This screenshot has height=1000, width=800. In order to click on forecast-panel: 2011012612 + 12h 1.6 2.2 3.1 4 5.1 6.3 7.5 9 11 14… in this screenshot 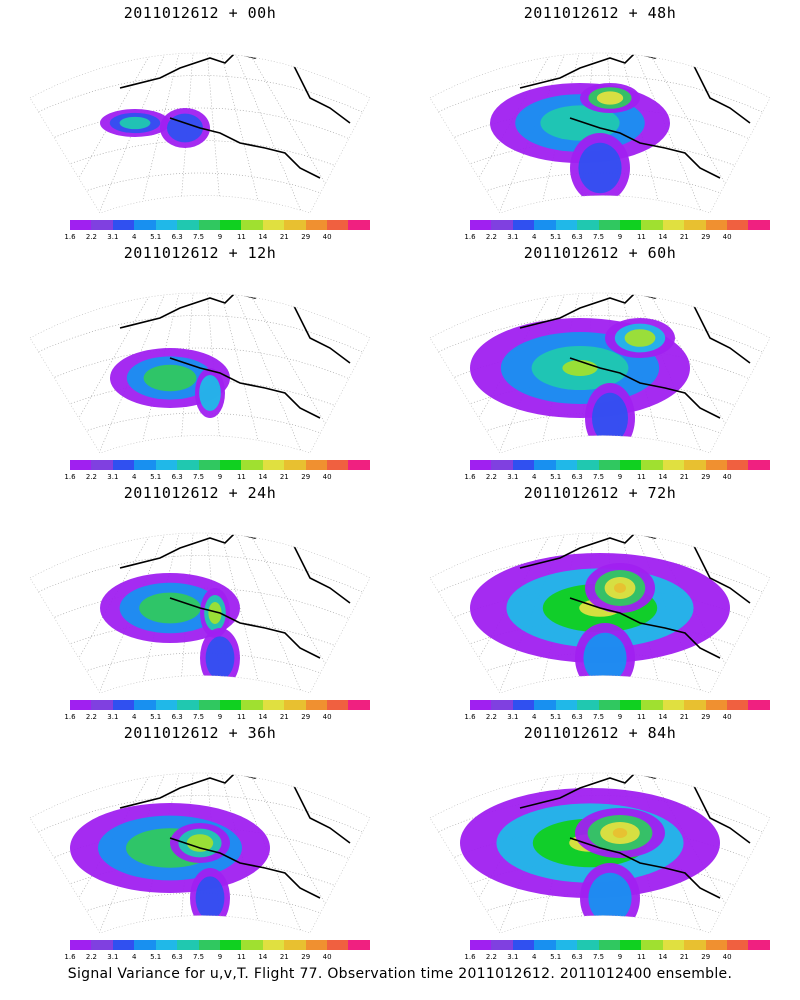, I will do `click(200, 360)`.